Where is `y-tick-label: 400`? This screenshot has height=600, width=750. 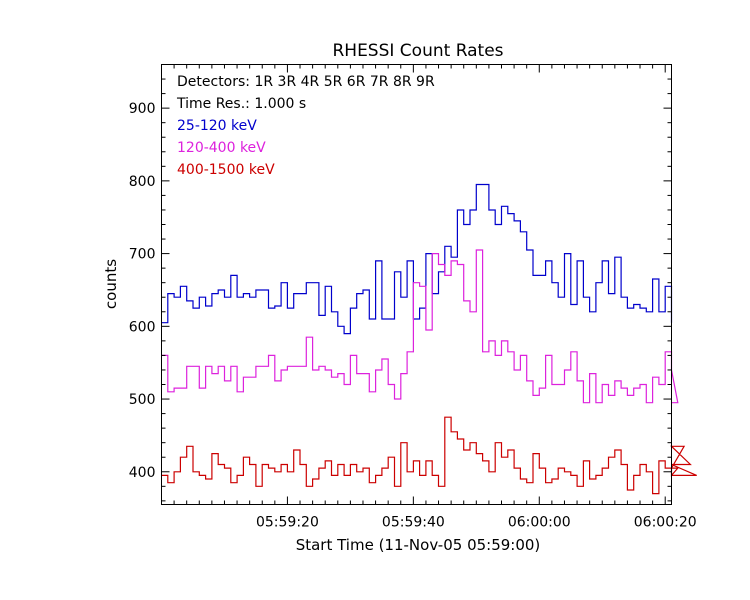
y-tick-label: 400 is located at coordinates (142, 473).